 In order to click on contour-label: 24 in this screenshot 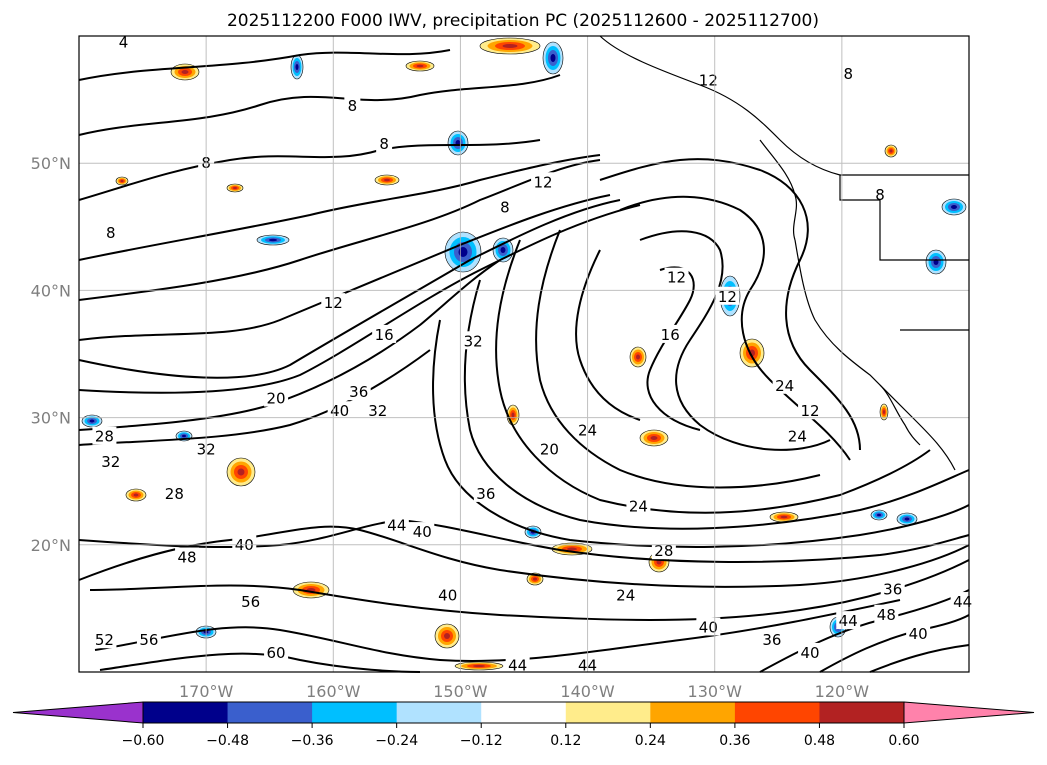, I will do `click(797, 437)`.